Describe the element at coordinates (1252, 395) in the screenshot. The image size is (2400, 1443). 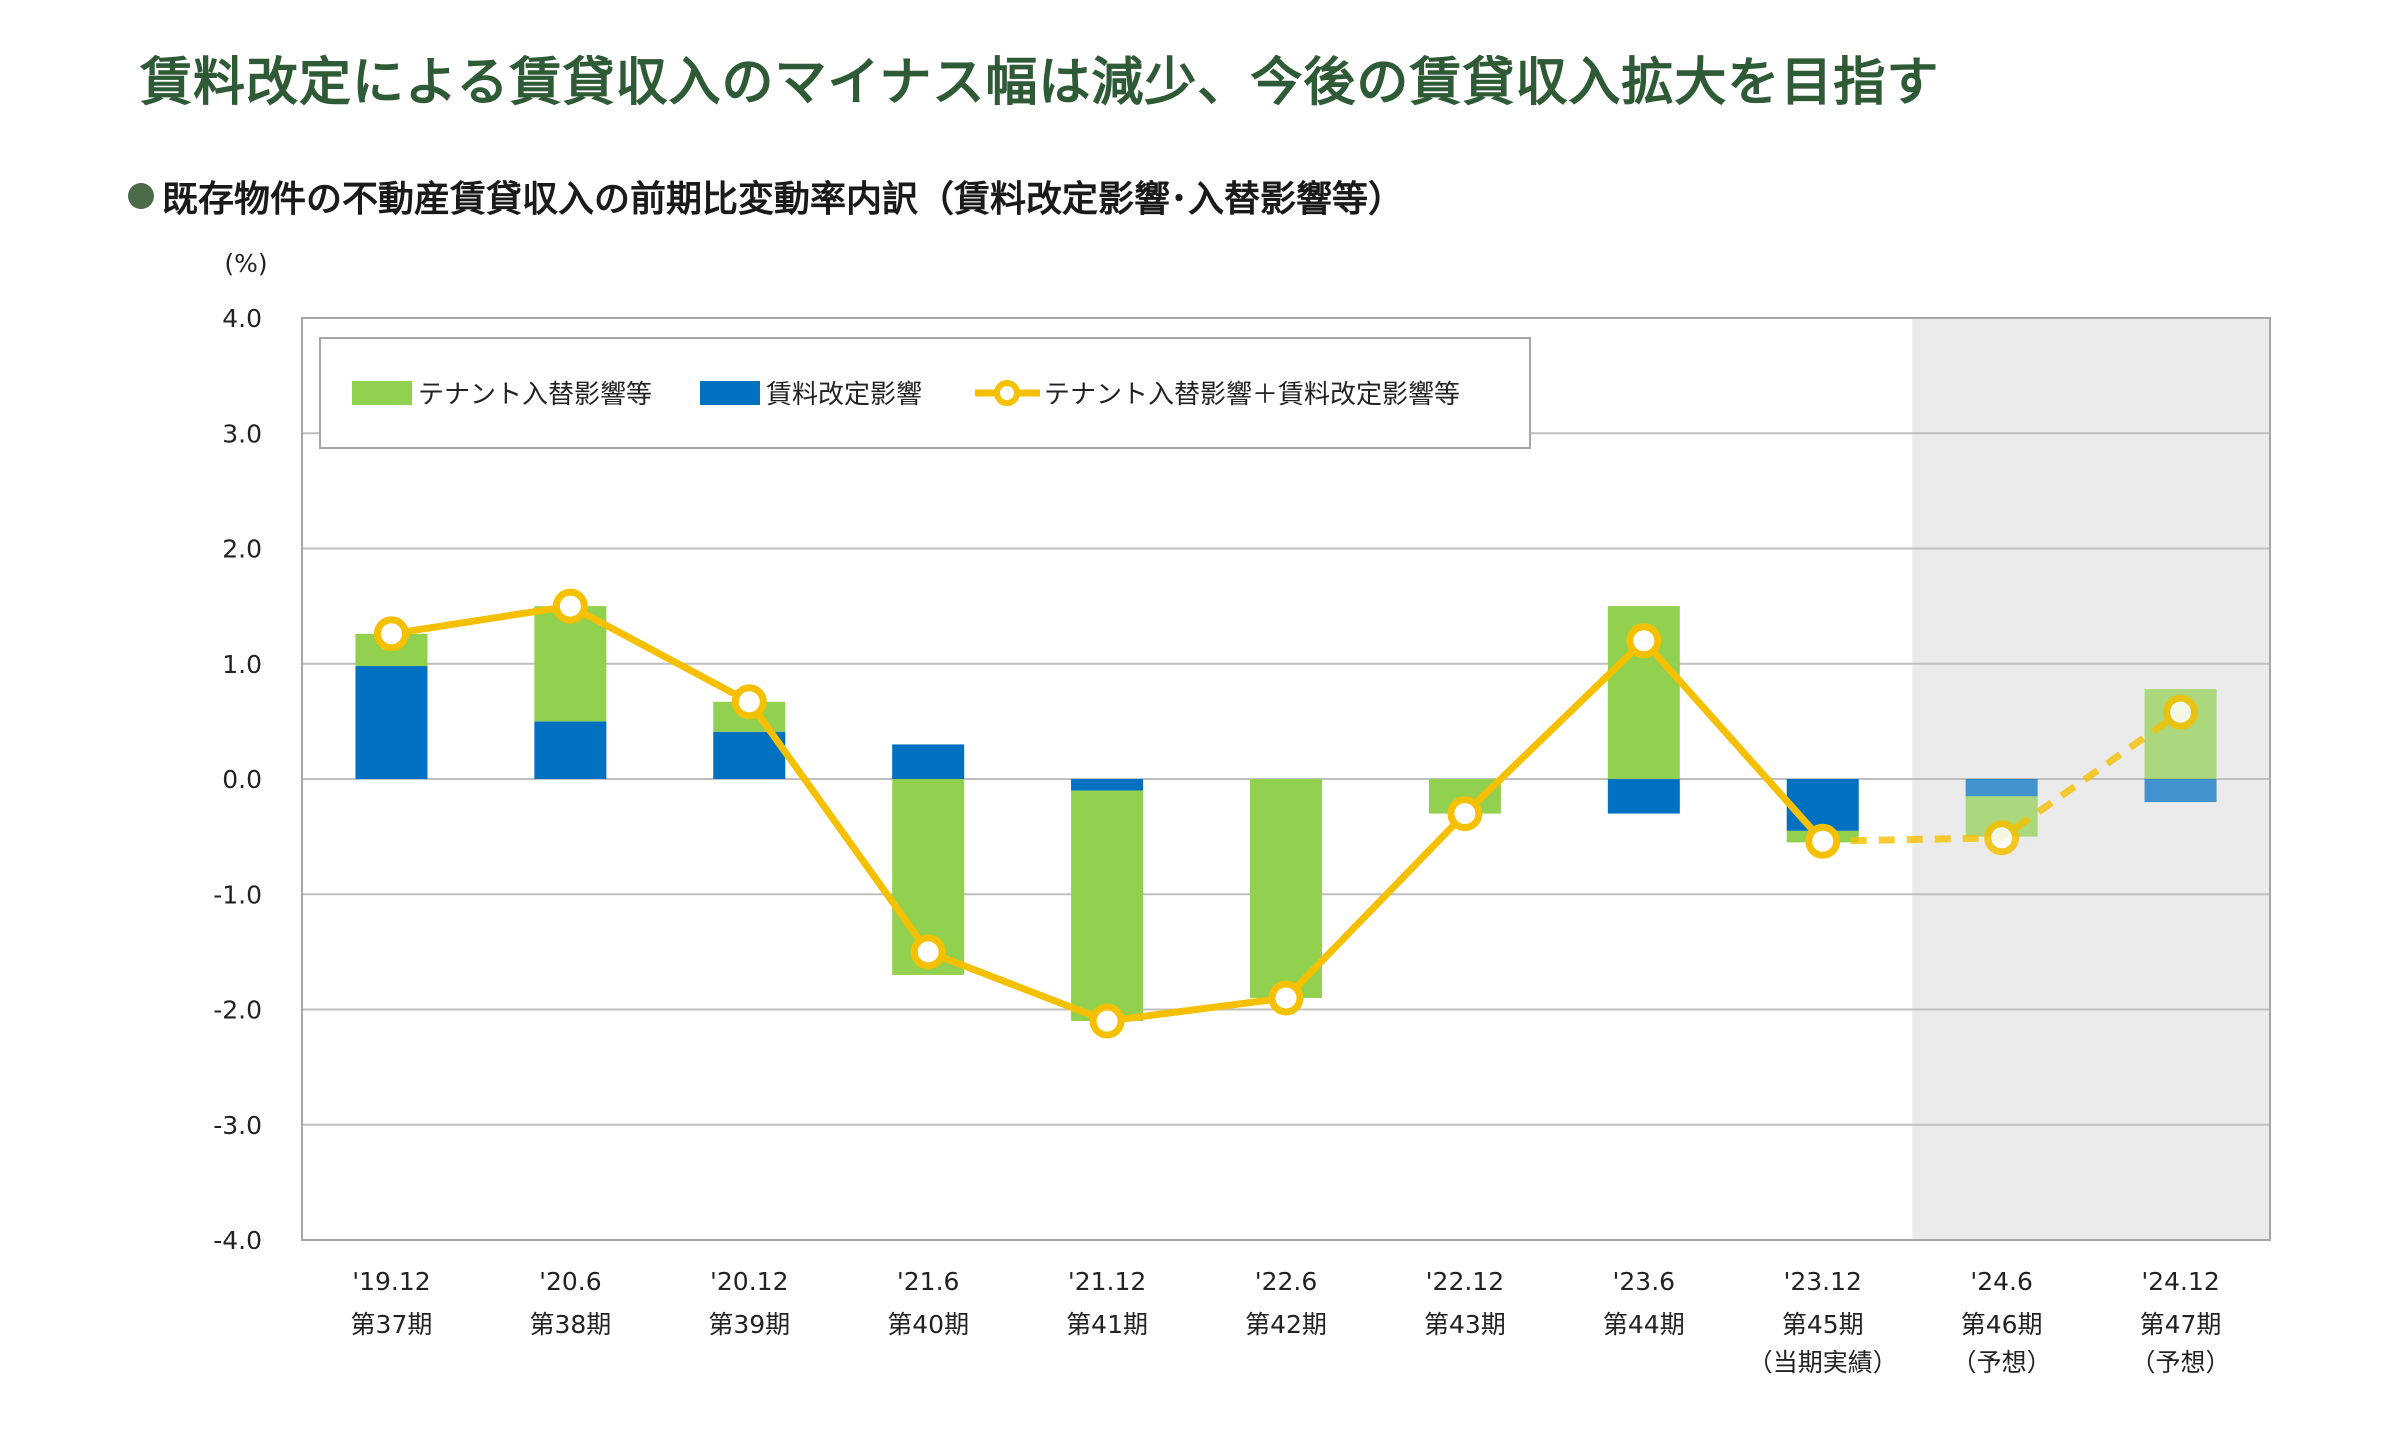
I see `legend-label-total: テナント入替影響＋賃料改定影響等` at that location.